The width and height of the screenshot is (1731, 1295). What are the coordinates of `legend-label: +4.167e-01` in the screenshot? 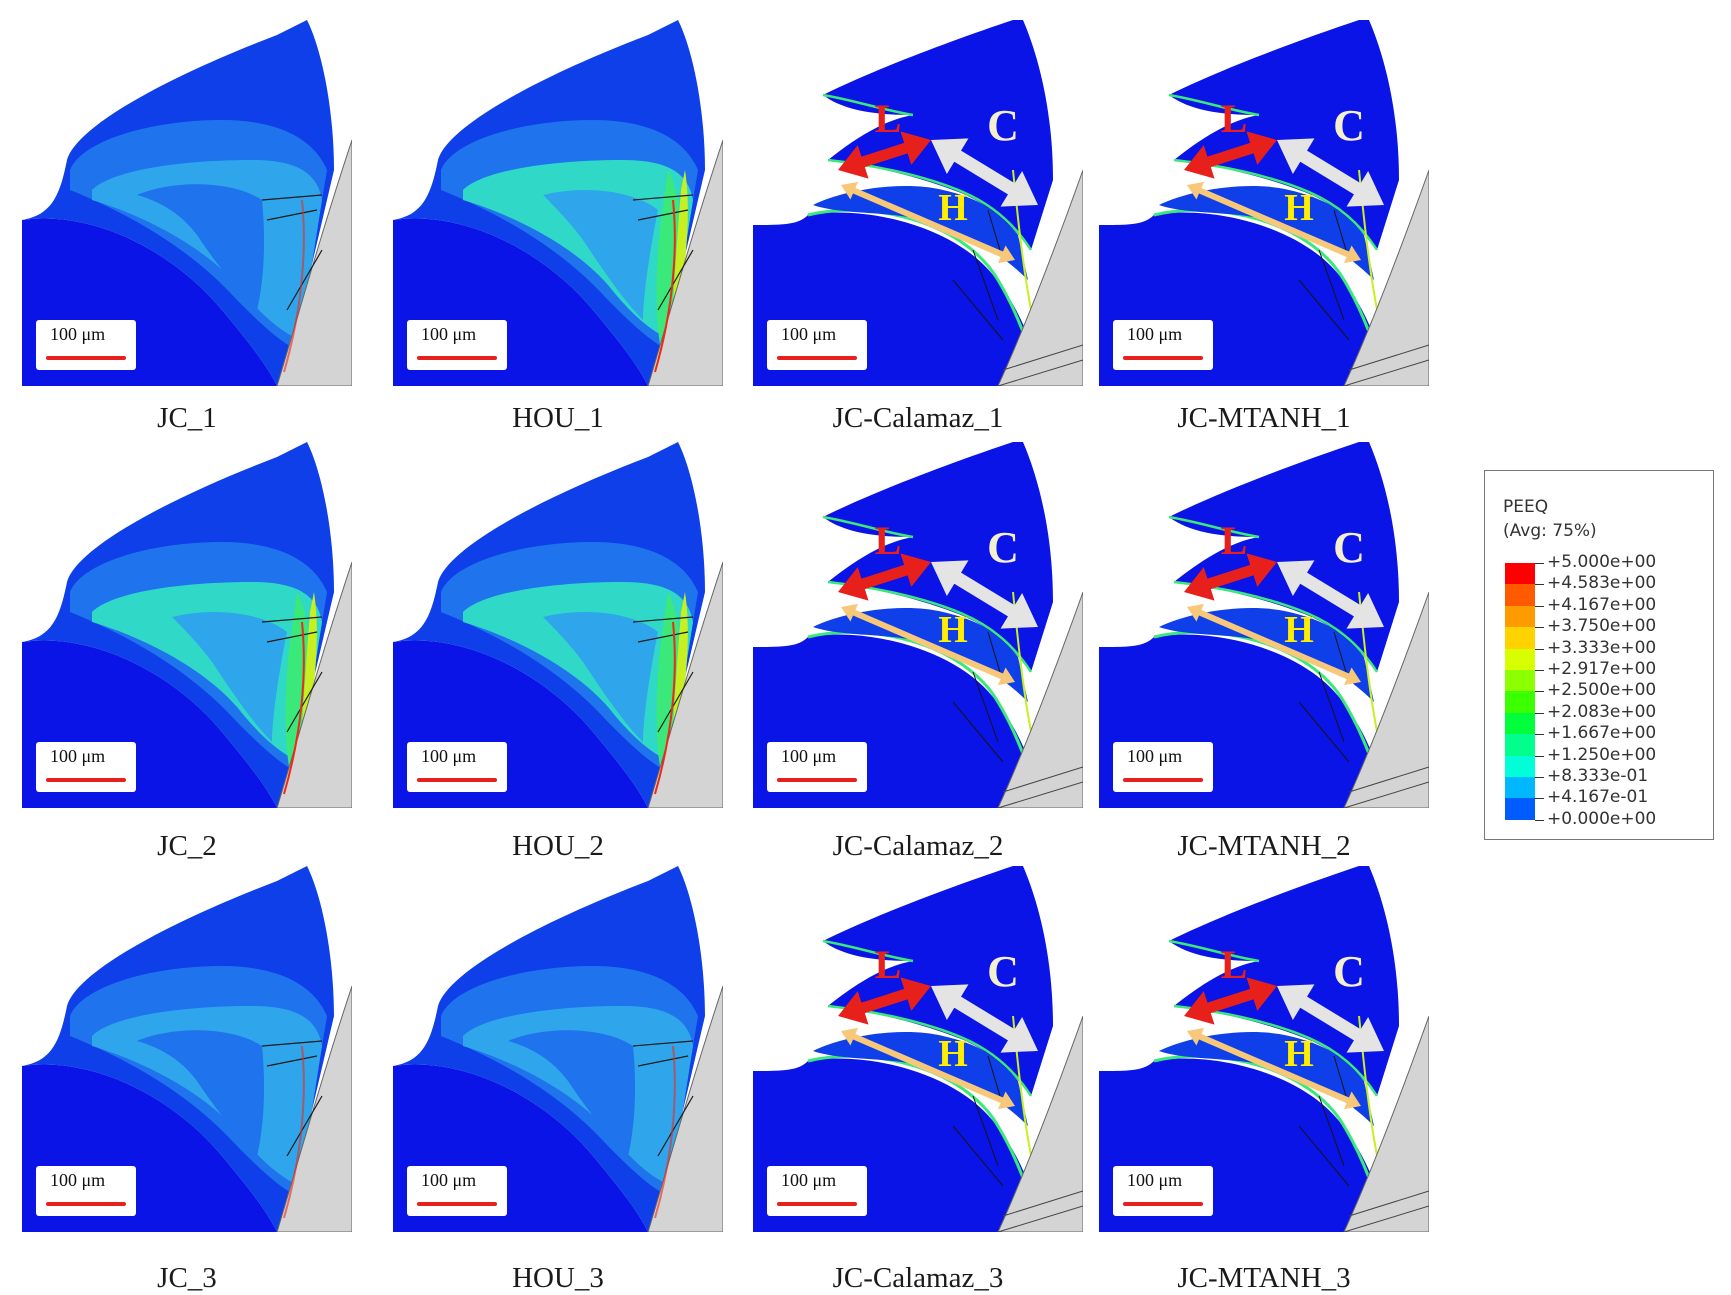 It's located at (1598, 797).